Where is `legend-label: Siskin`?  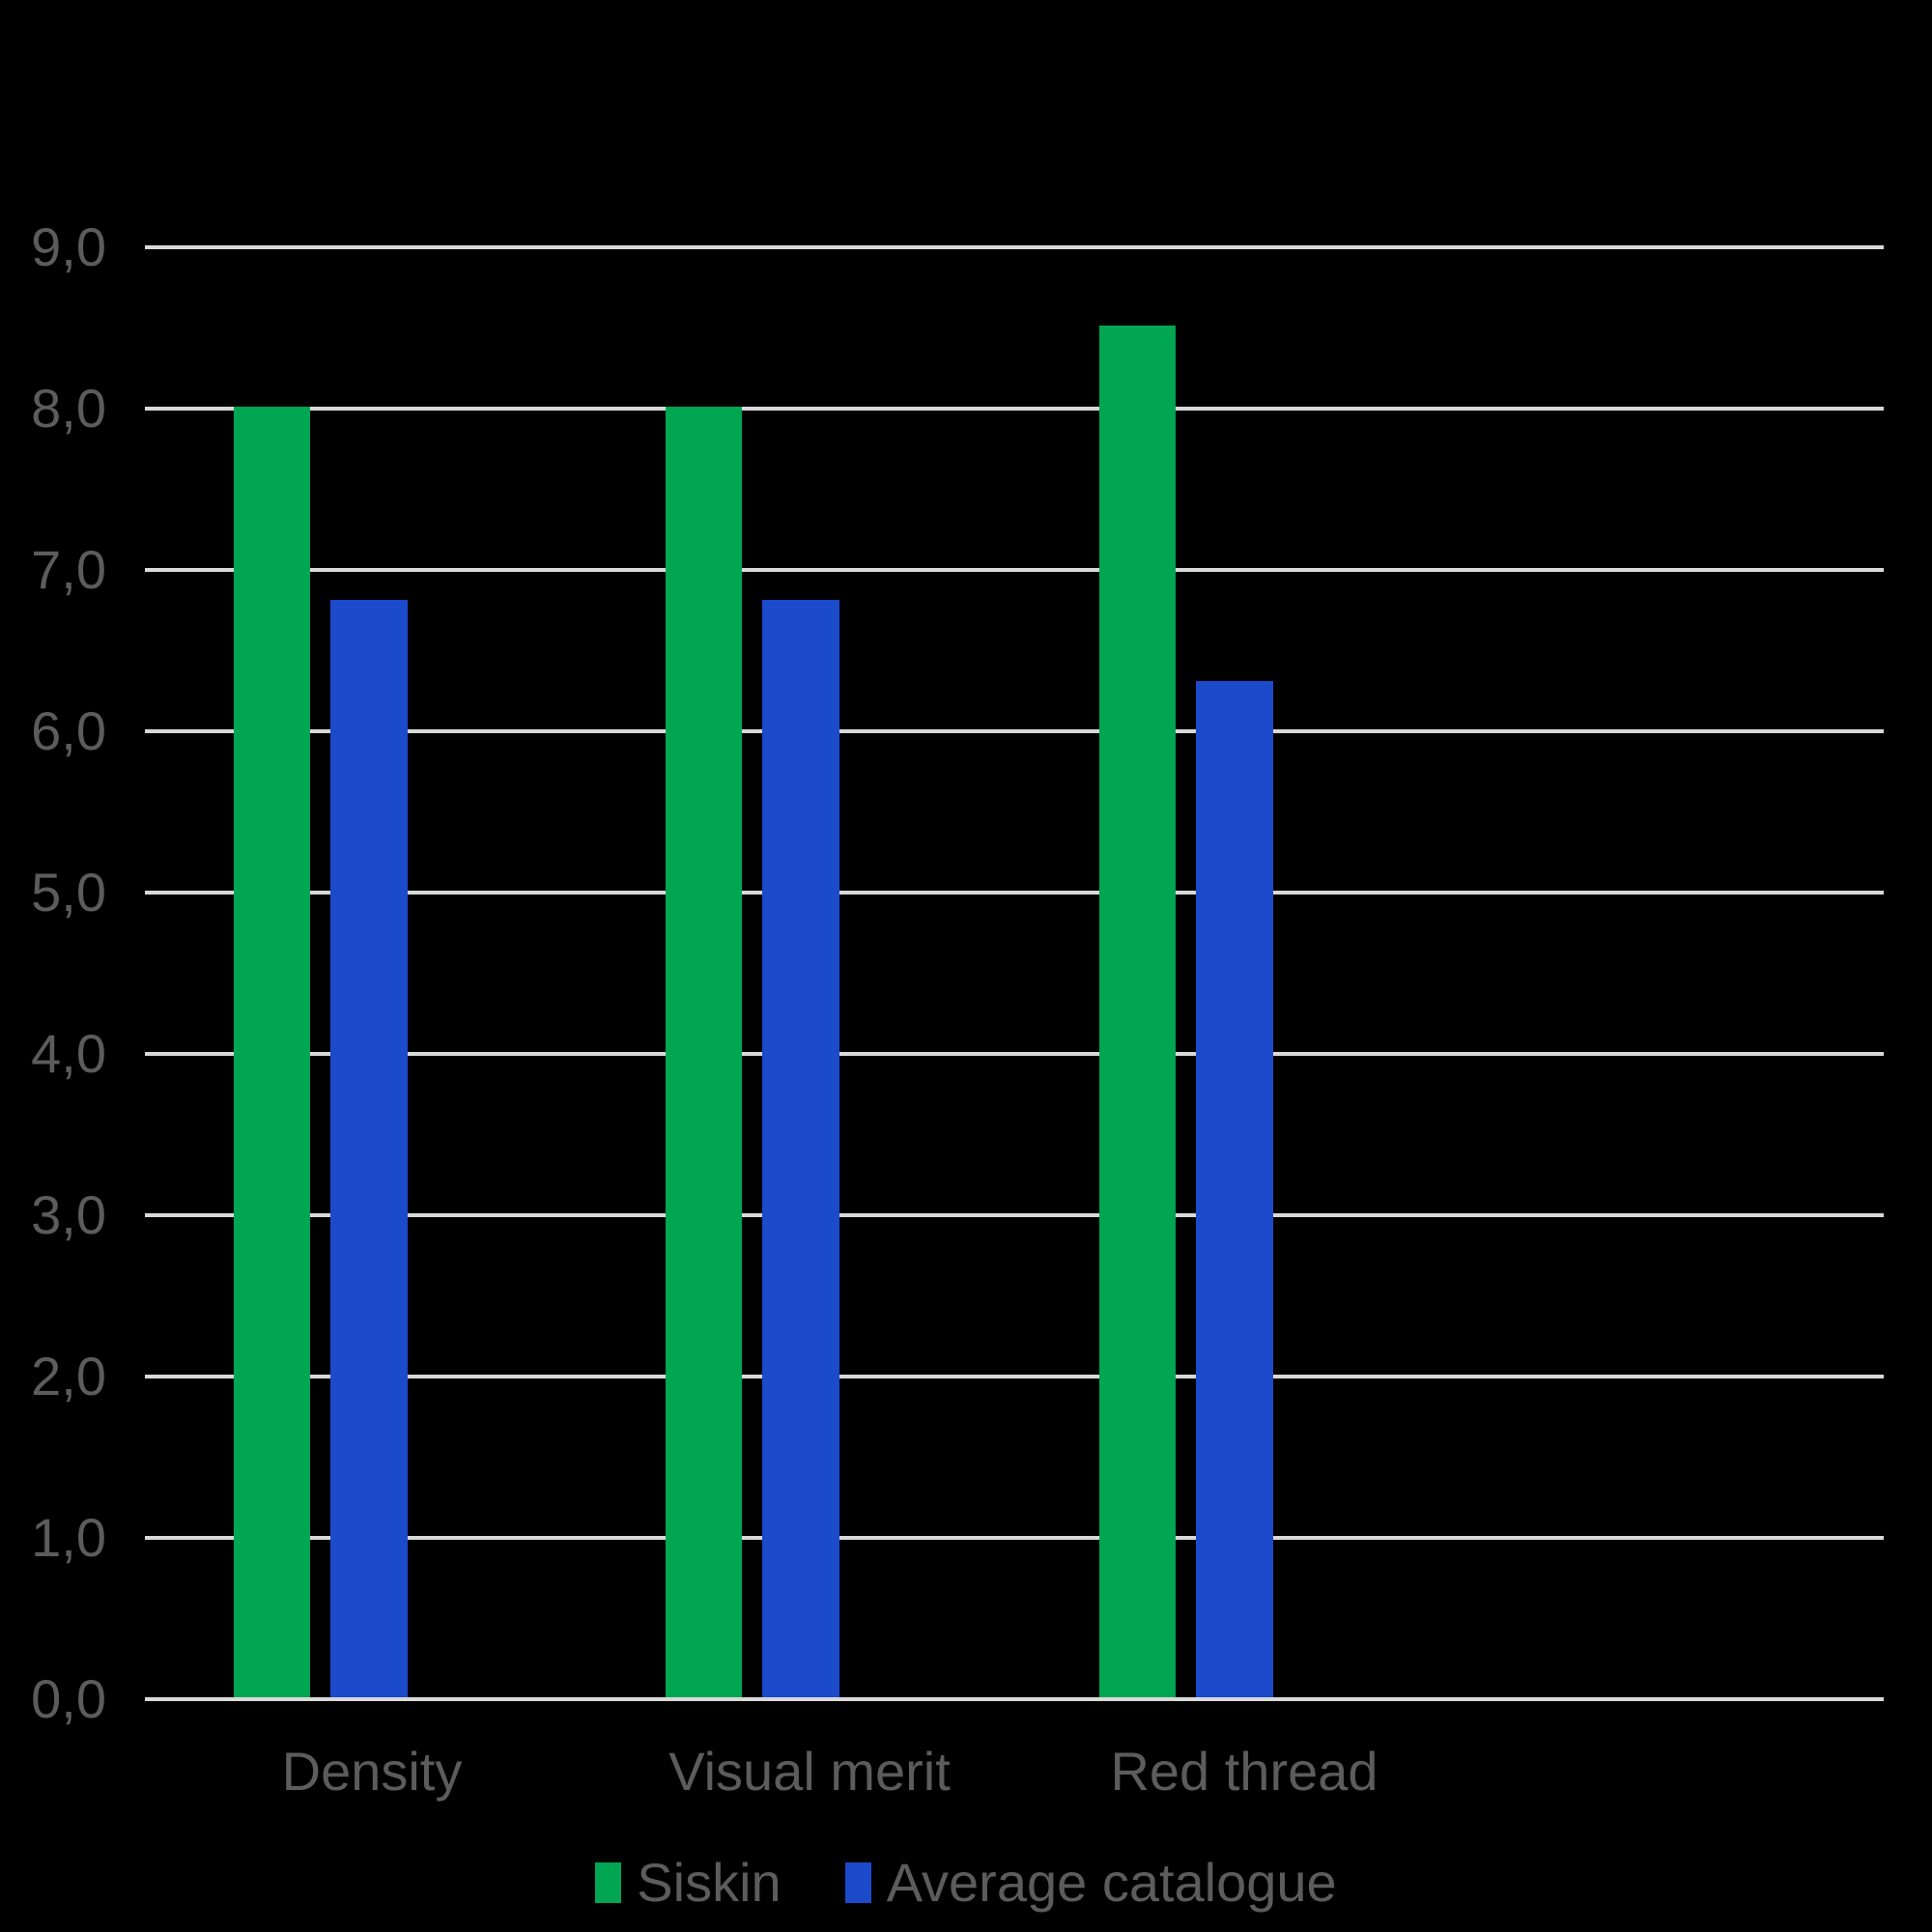 legend-label: Siskin is located at coordinates (709, 1882).